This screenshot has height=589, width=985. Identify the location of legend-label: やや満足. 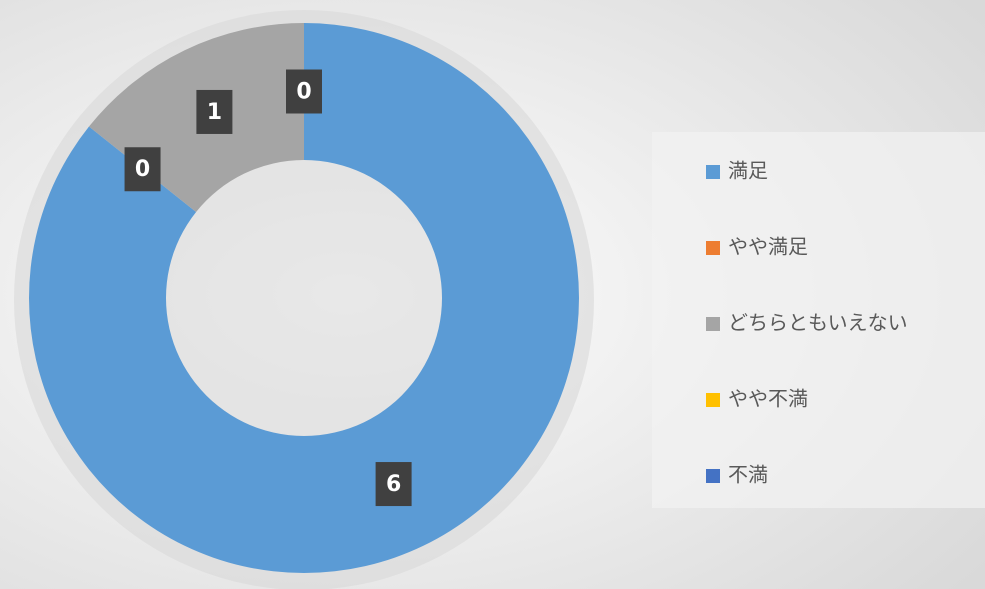
(768, 247).